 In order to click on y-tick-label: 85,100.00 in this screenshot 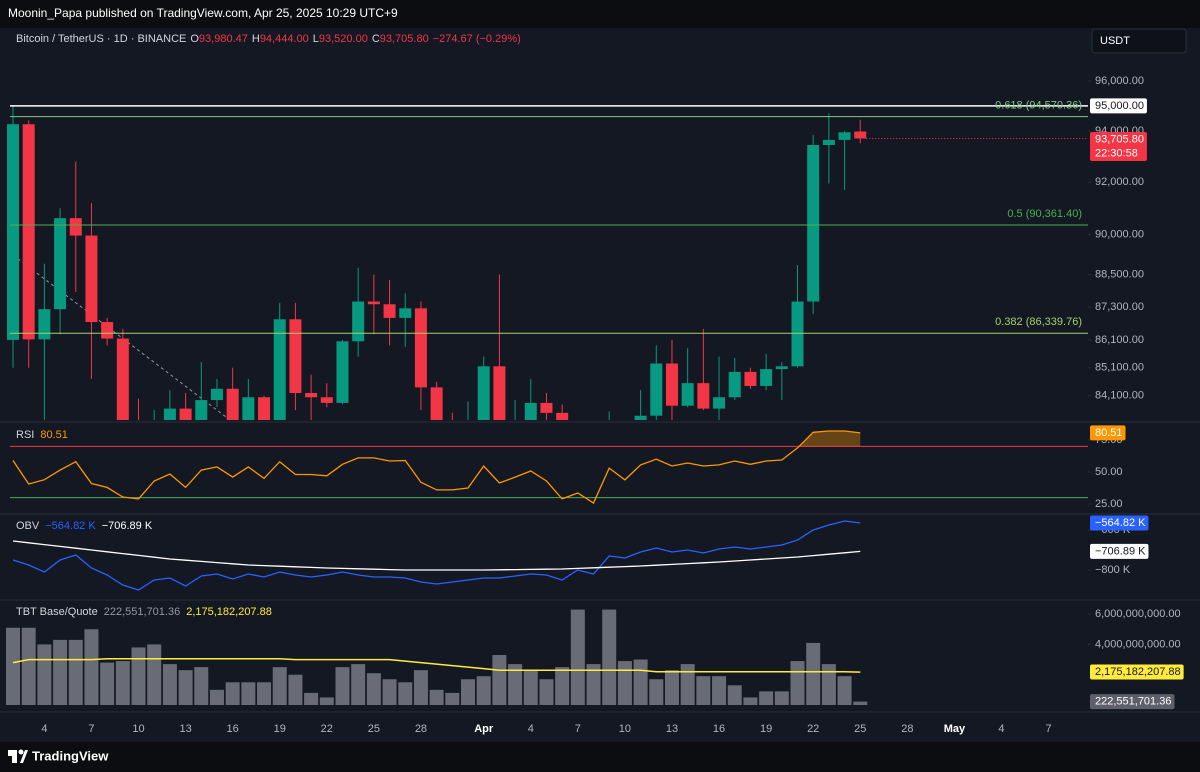, I will do `click(1119, 368)`.